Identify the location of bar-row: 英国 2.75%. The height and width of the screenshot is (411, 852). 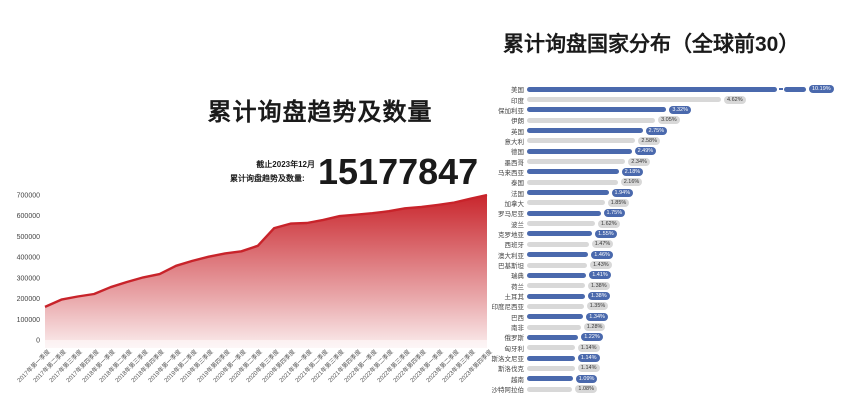
(661, 130).